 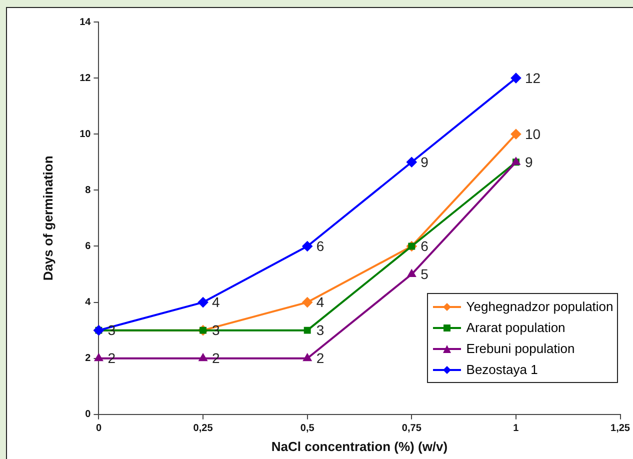 What do you see at coordinates (86, 134) in the screenshot?
I see `y-tick-label: 10` at bounding box center [86, 134].